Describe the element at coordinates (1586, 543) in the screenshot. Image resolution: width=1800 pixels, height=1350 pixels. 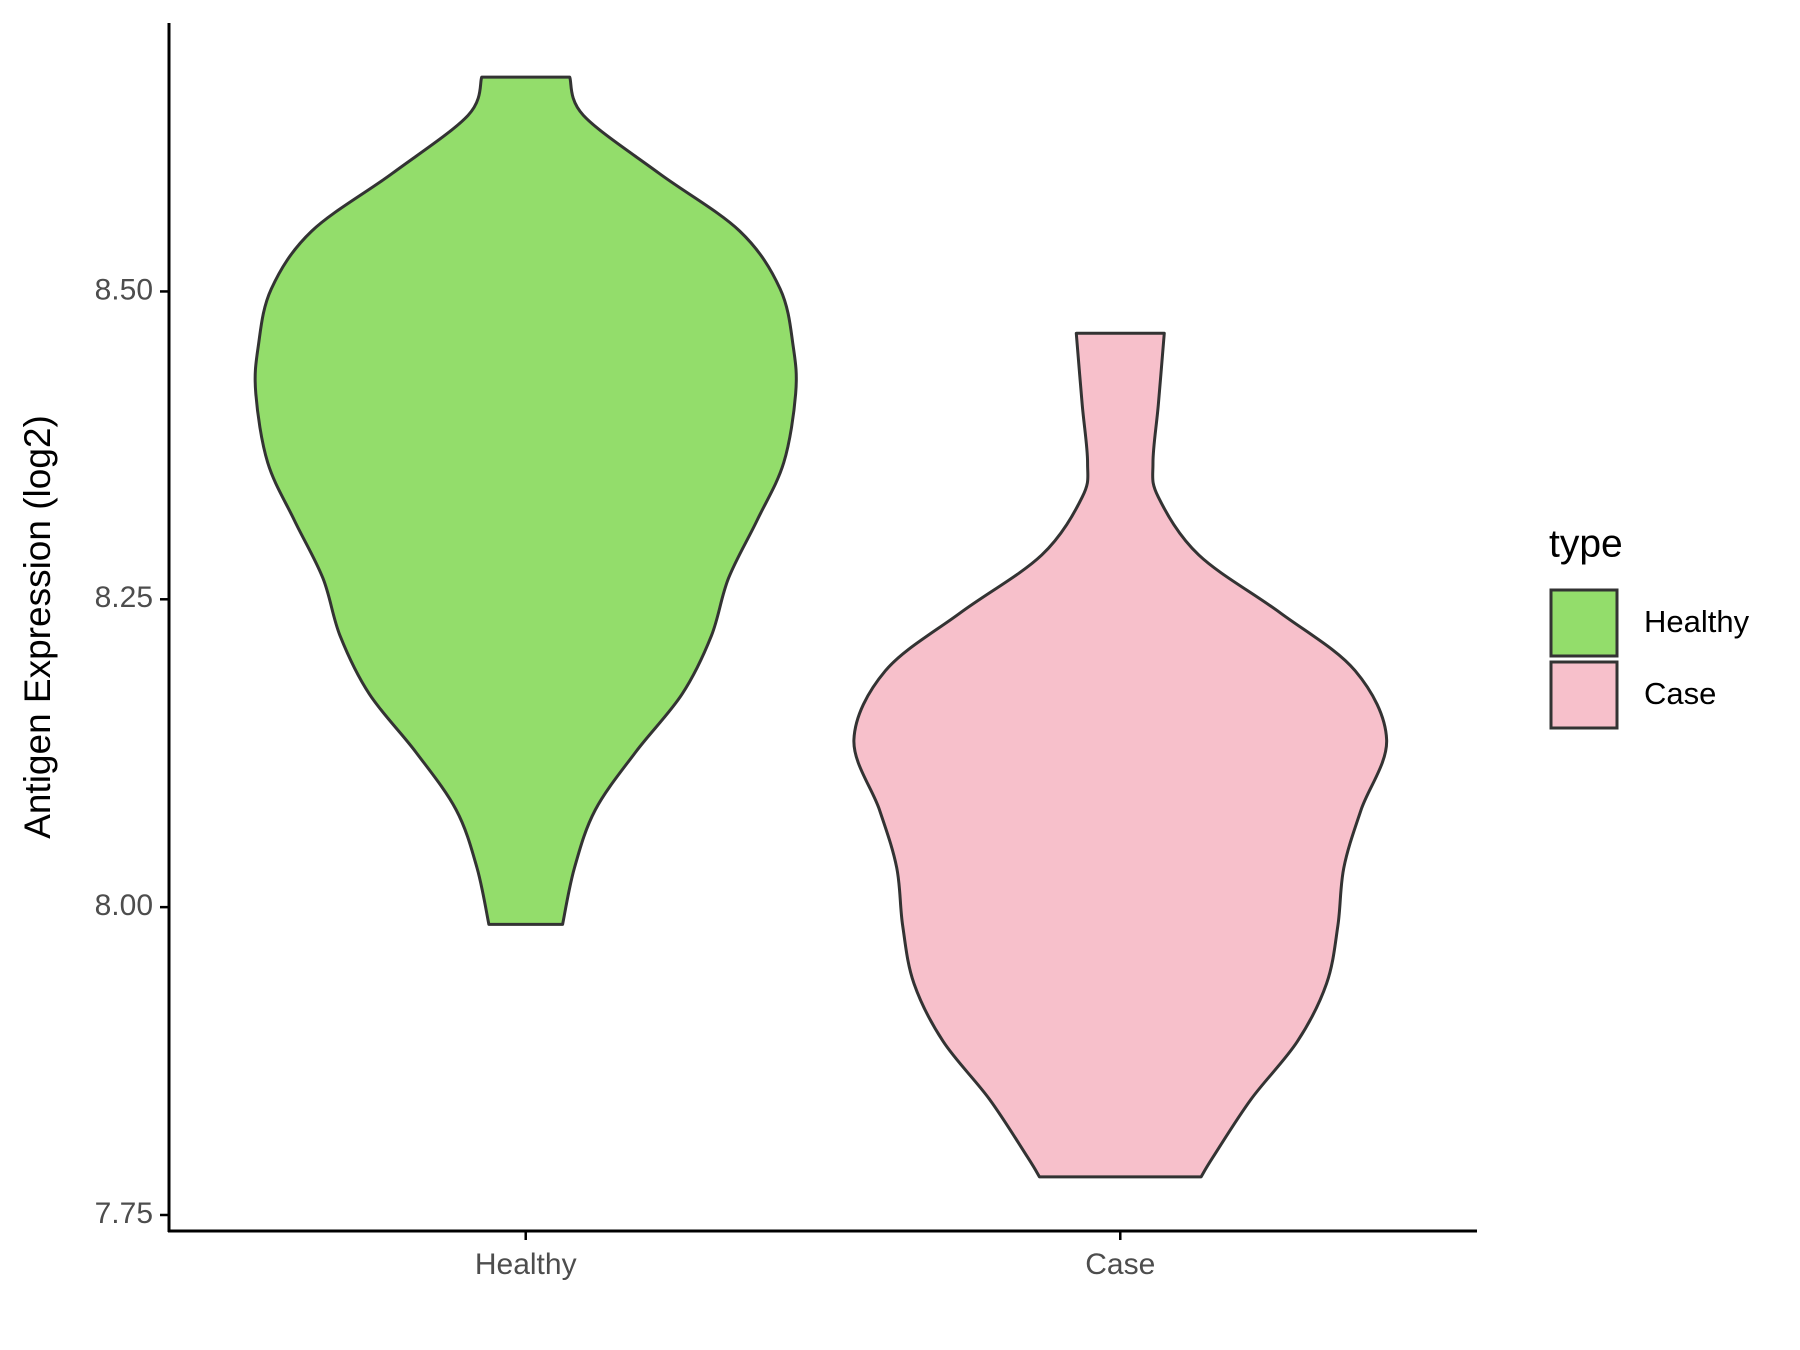
I see `legend-title: type` at that location.